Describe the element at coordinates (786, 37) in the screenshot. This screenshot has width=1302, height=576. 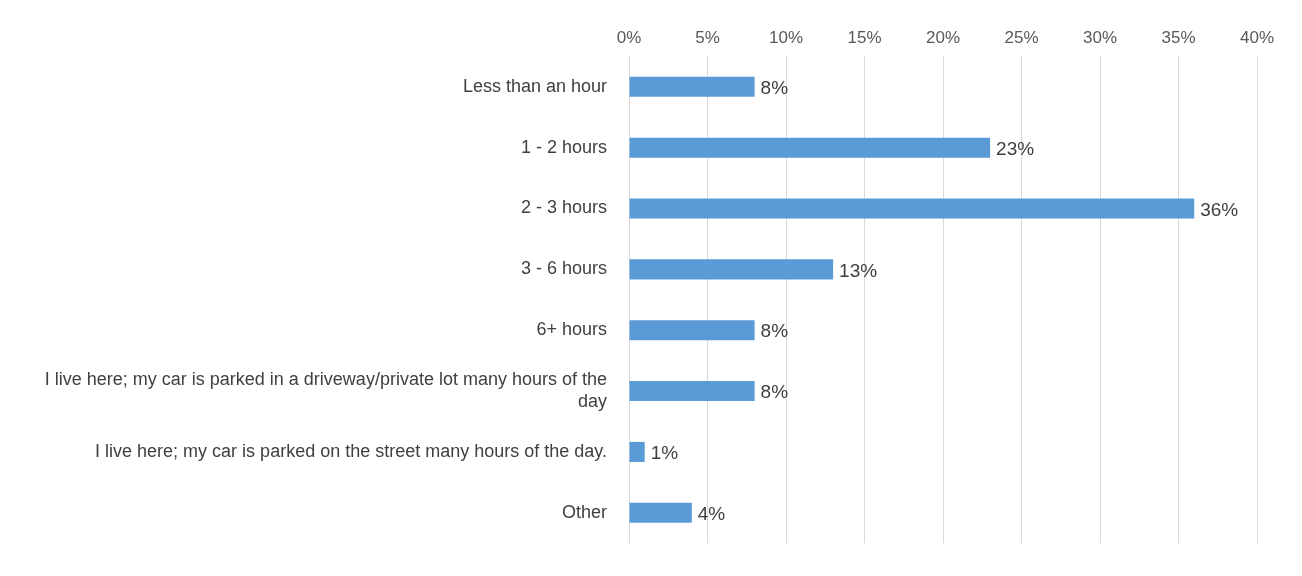
I see `x-tick-label: 10%` at that location.